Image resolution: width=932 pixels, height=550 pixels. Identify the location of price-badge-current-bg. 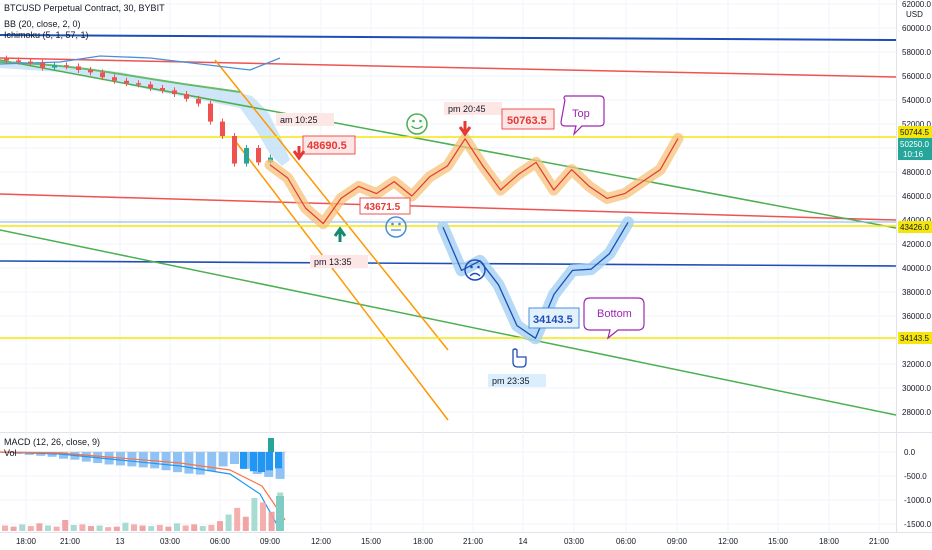
(915, 144).